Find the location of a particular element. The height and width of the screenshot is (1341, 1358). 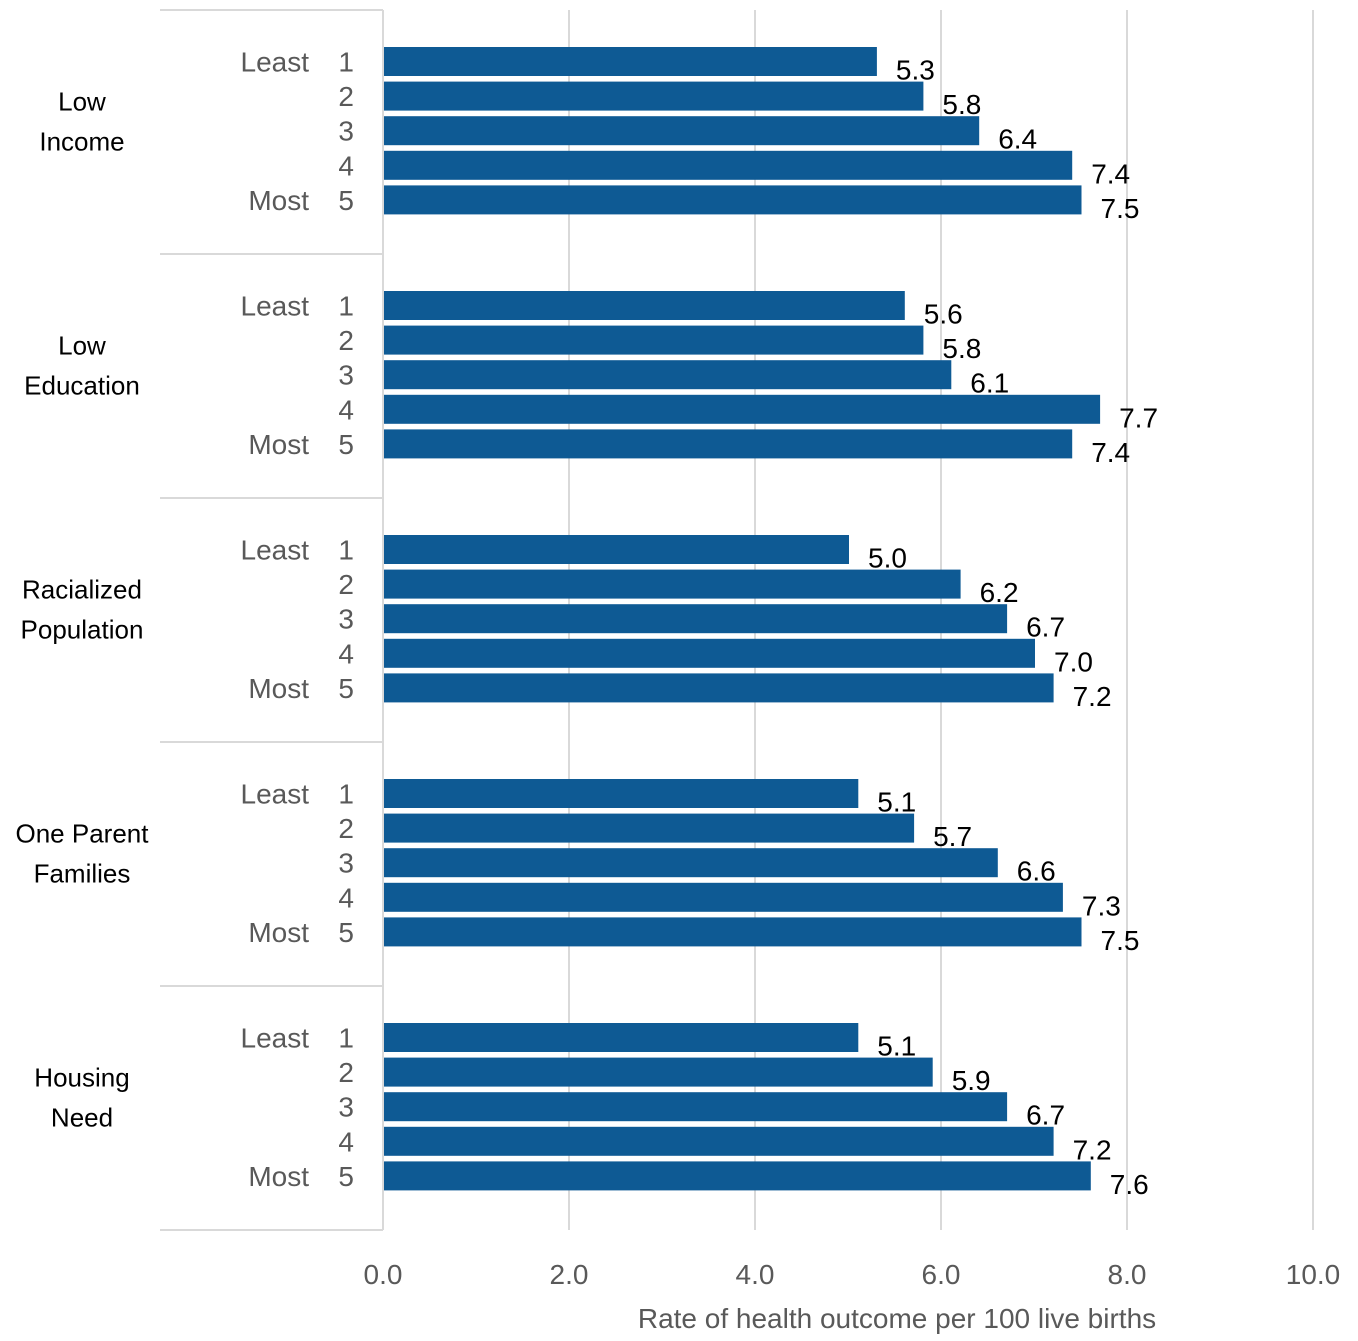

value-label: 6.2 is located at coordinates (999, 592).